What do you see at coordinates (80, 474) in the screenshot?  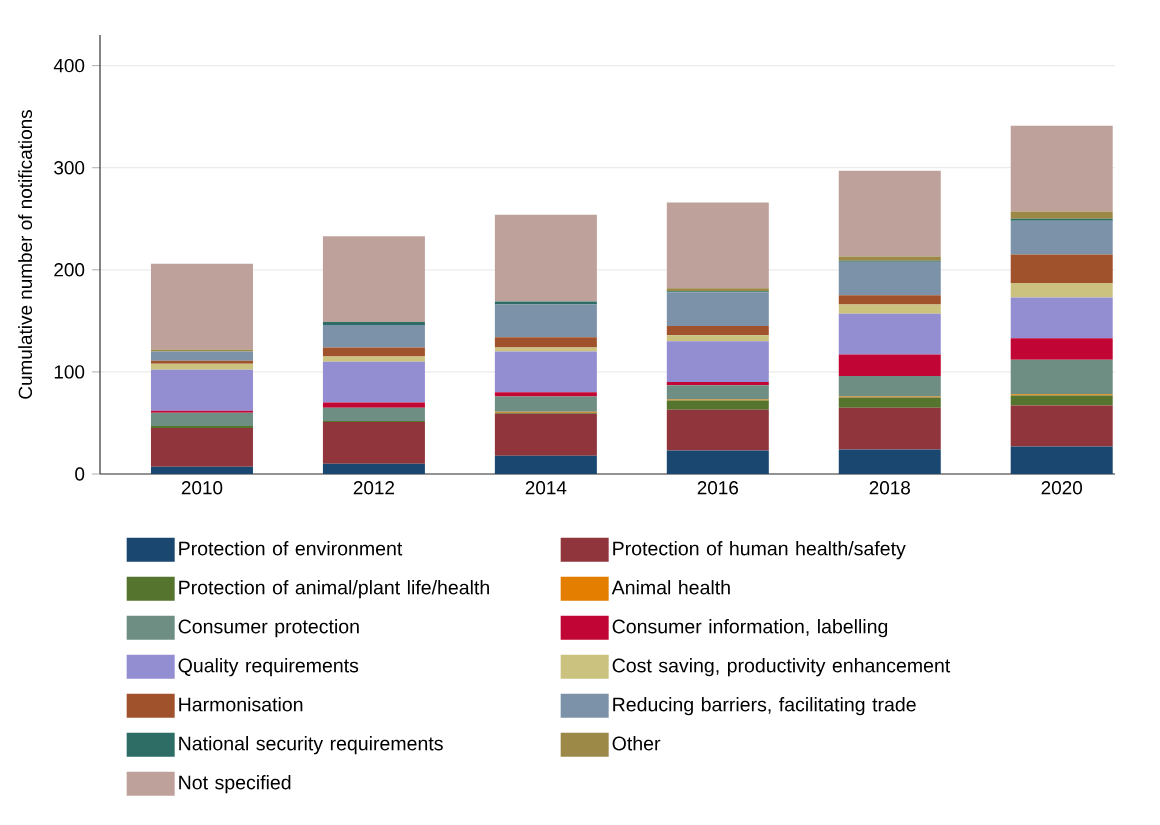 I see `y-tick-label: 0` at bounding box center [80, 474].